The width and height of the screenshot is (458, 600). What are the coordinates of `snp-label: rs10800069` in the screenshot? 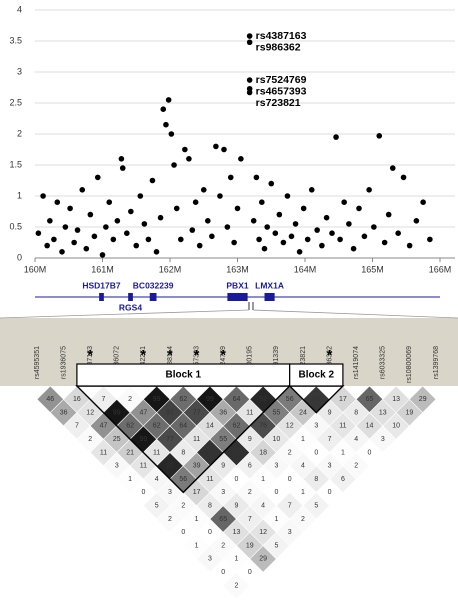 It's located at (409, 364).